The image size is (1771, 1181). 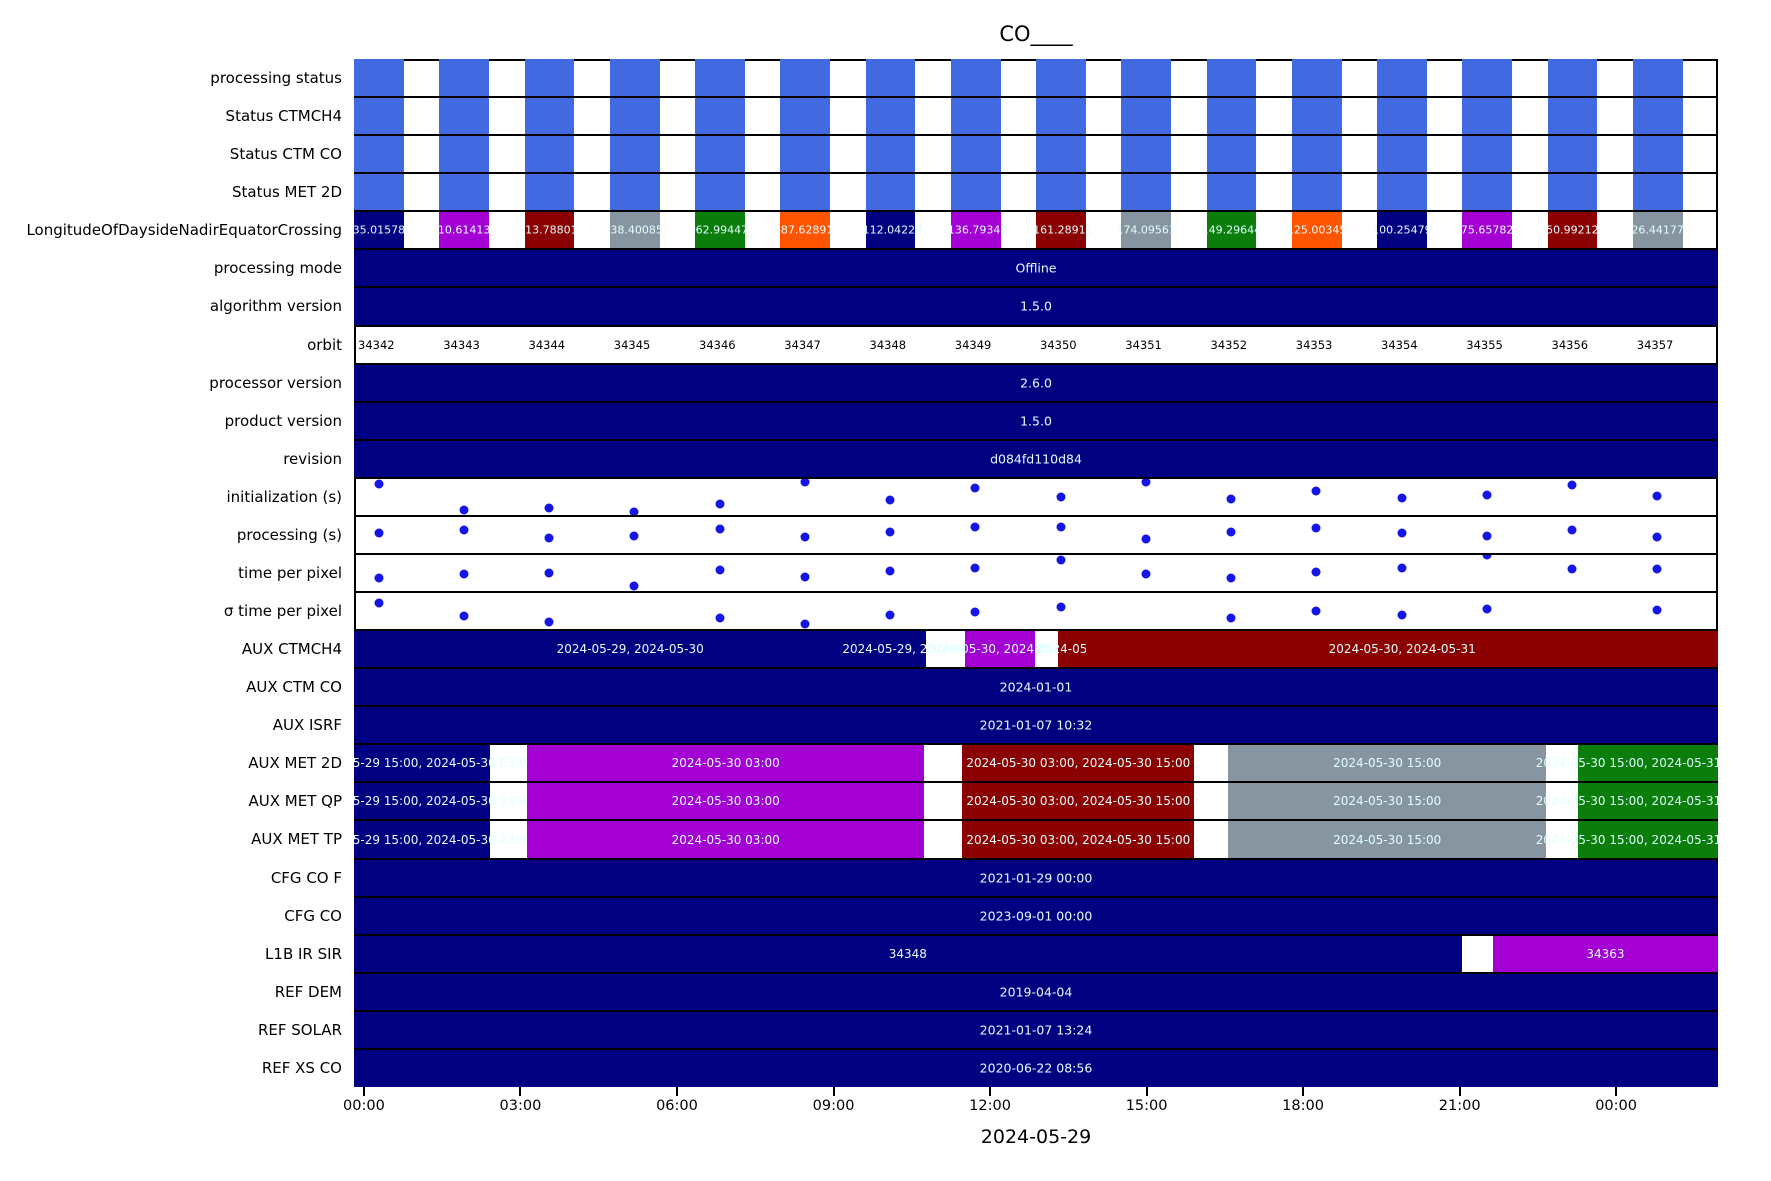 I want to click on row-label: CFG CO F, so click(x=306, y=877).